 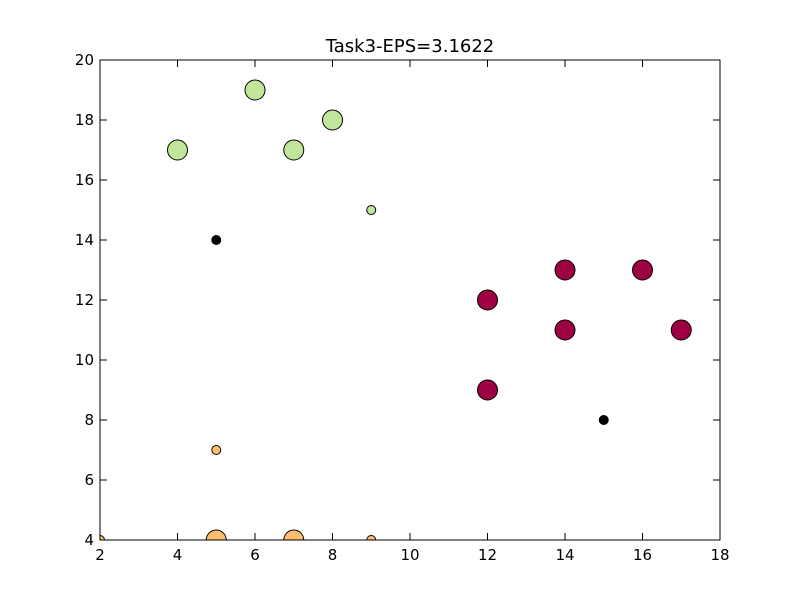 What do you see at coordinates (84, 300) in the screenshot?
I see `y-tick-label: 12` at bounding box center [84, 300].